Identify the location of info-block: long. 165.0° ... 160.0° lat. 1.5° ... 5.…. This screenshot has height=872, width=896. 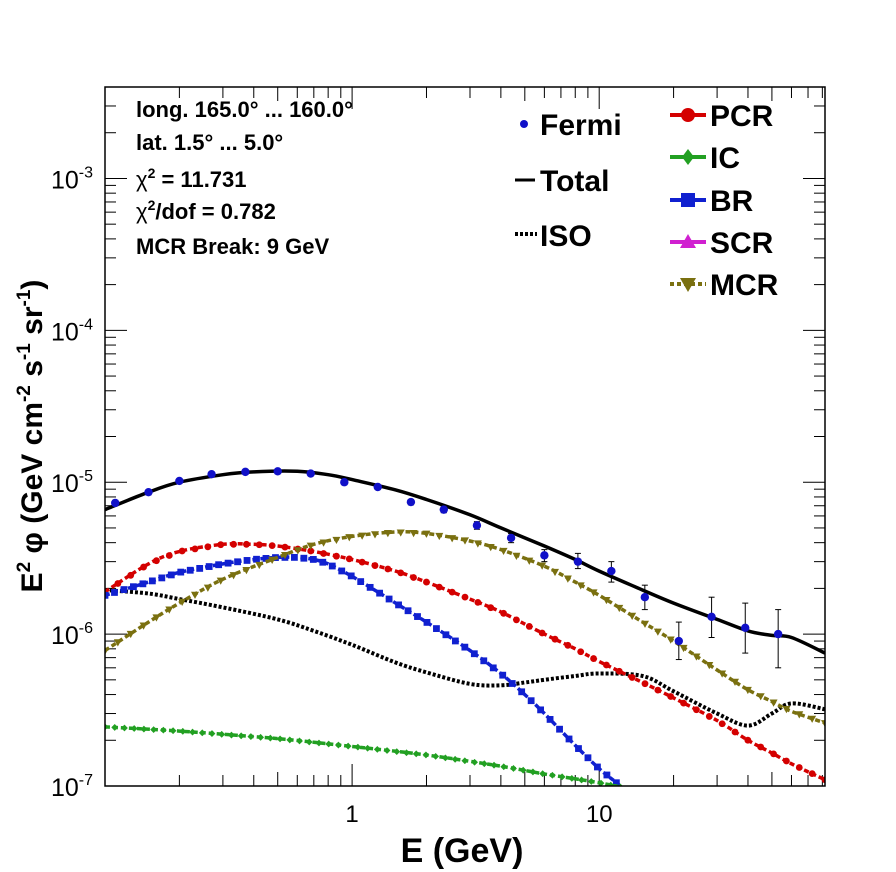
(244, 178).